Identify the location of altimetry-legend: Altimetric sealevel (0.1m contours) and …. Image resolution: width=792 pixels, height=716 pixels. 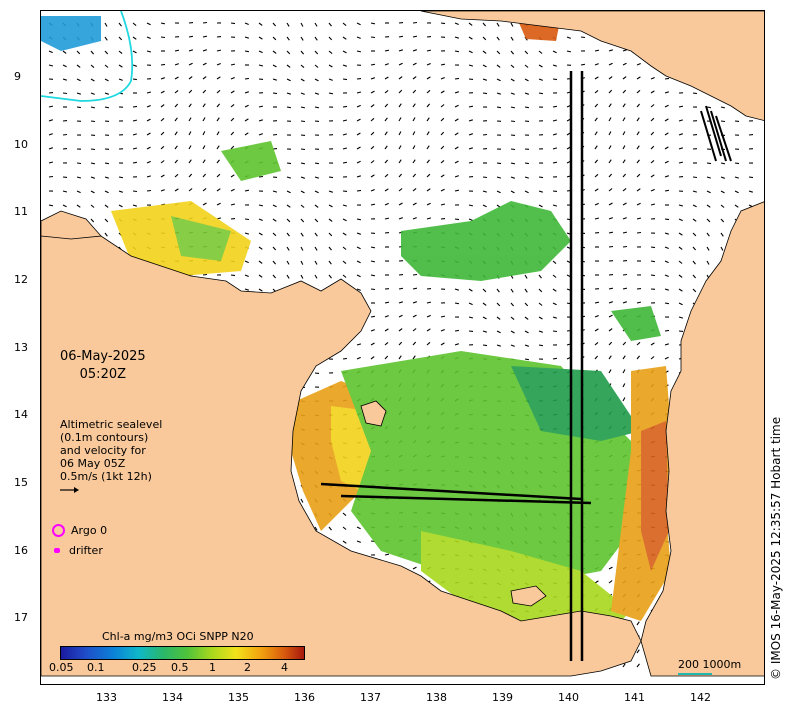
(111, 456).